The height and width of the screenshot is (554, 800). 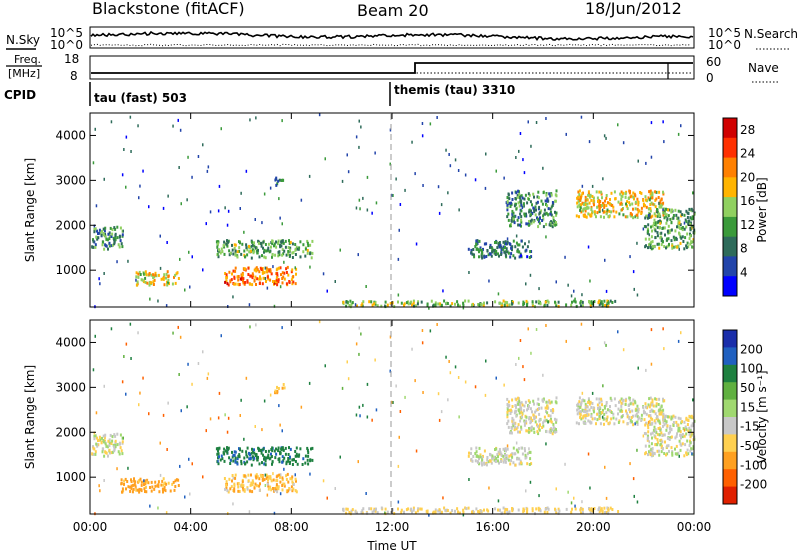 I want to click on velocity-colorbar-segment, so click(x=730, y=495).